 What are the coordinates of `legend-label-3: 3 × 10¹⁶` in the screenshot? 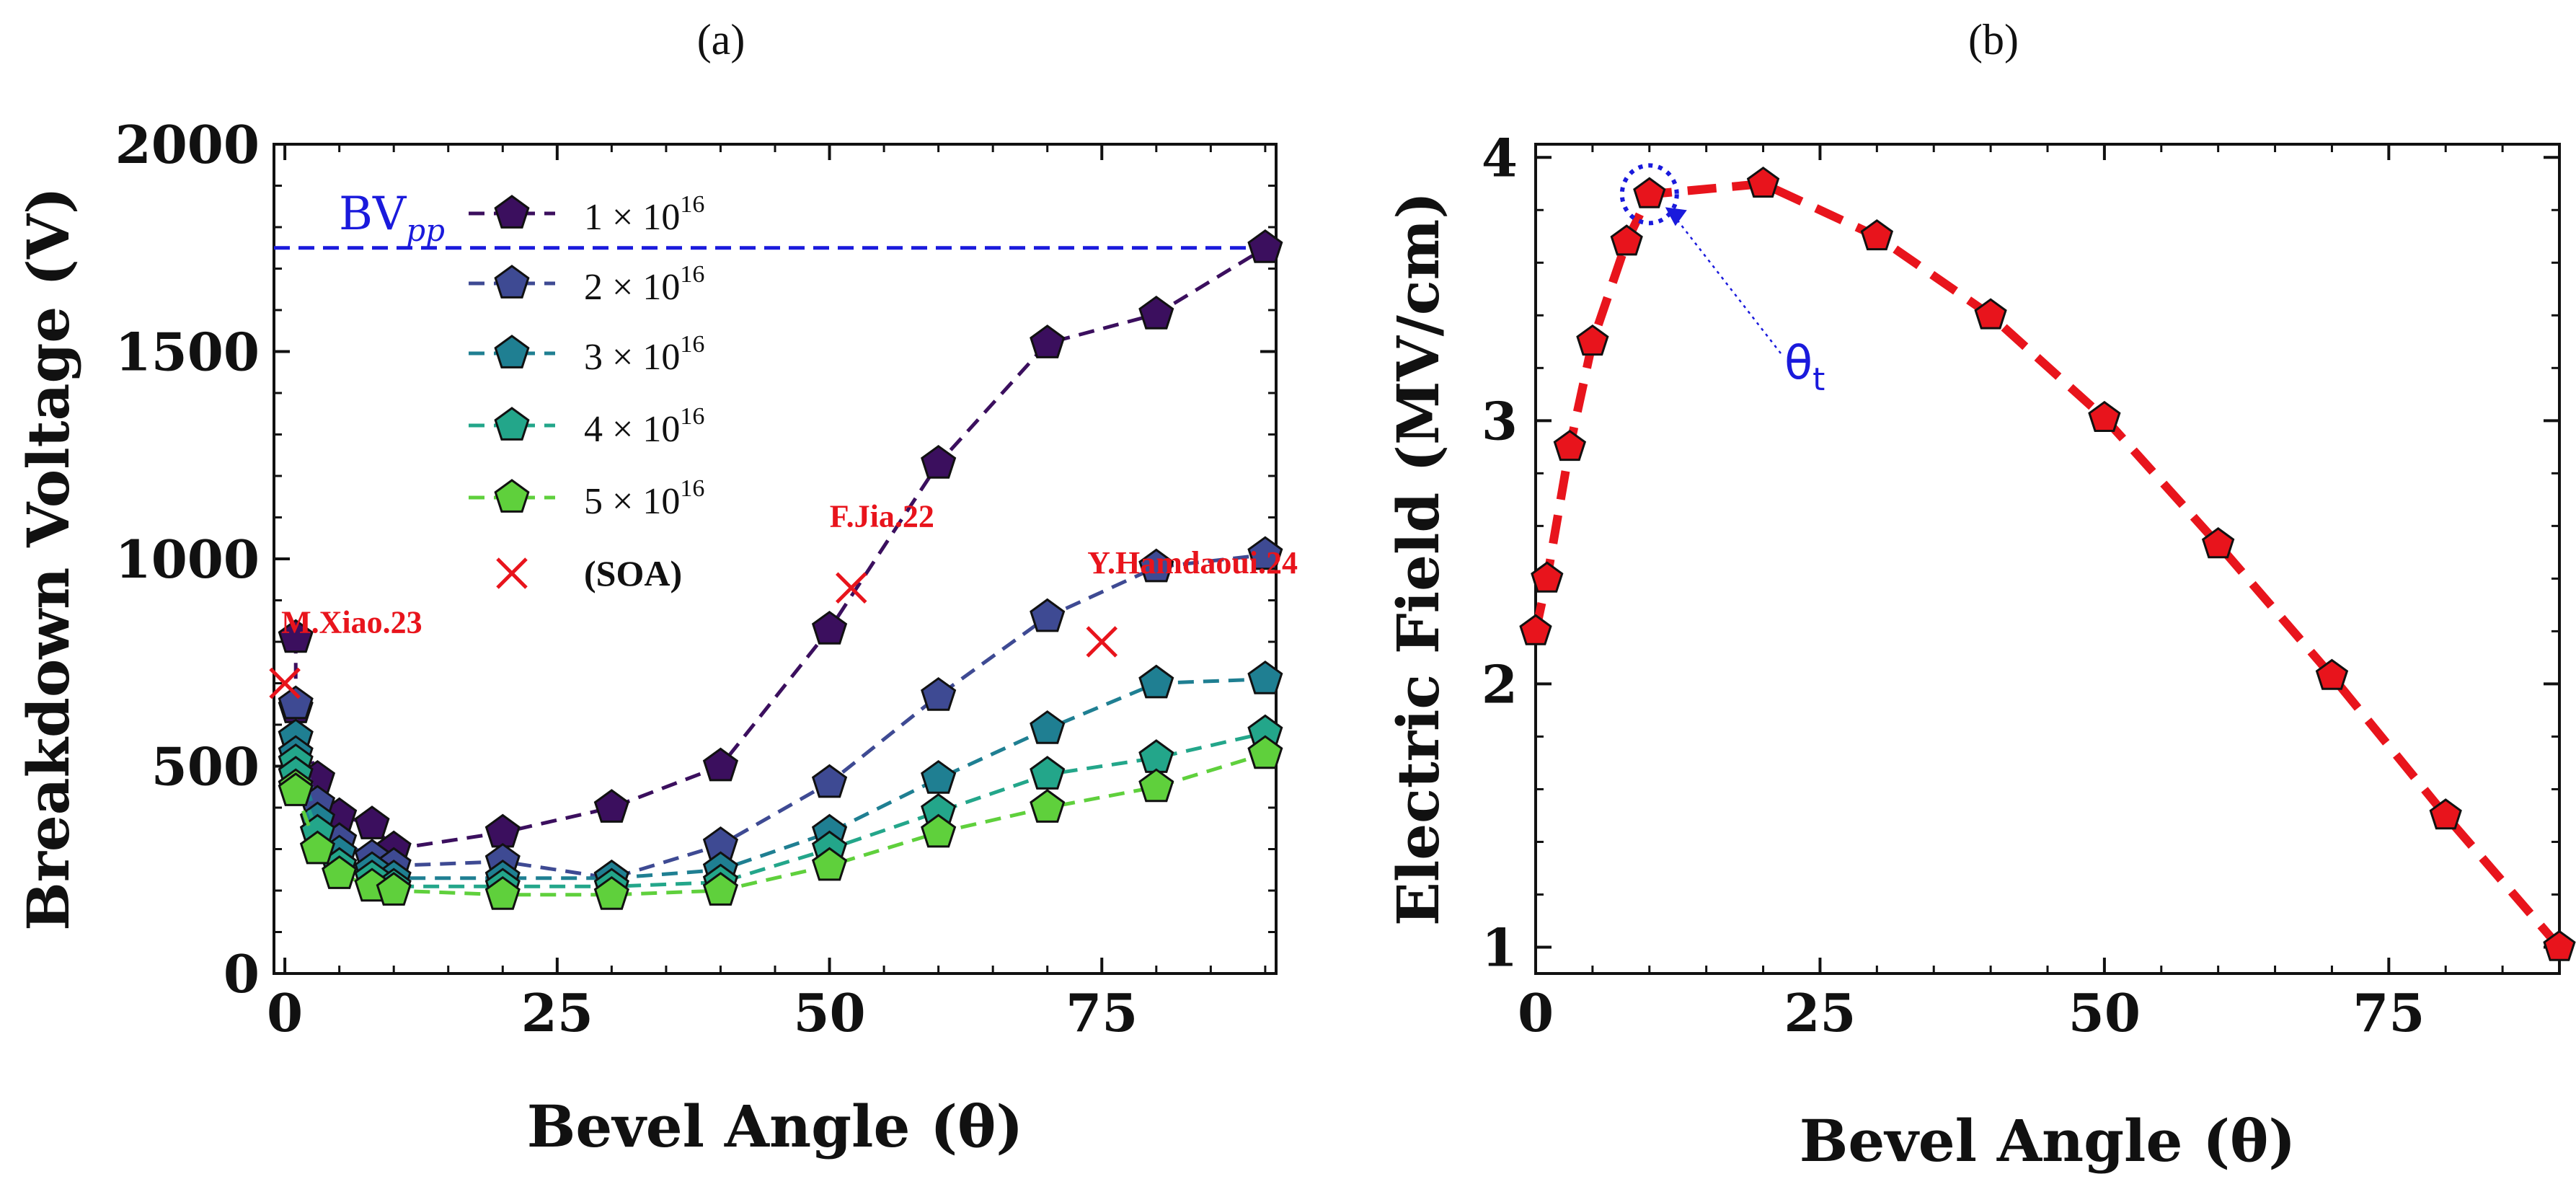 It's located at (644, 354).